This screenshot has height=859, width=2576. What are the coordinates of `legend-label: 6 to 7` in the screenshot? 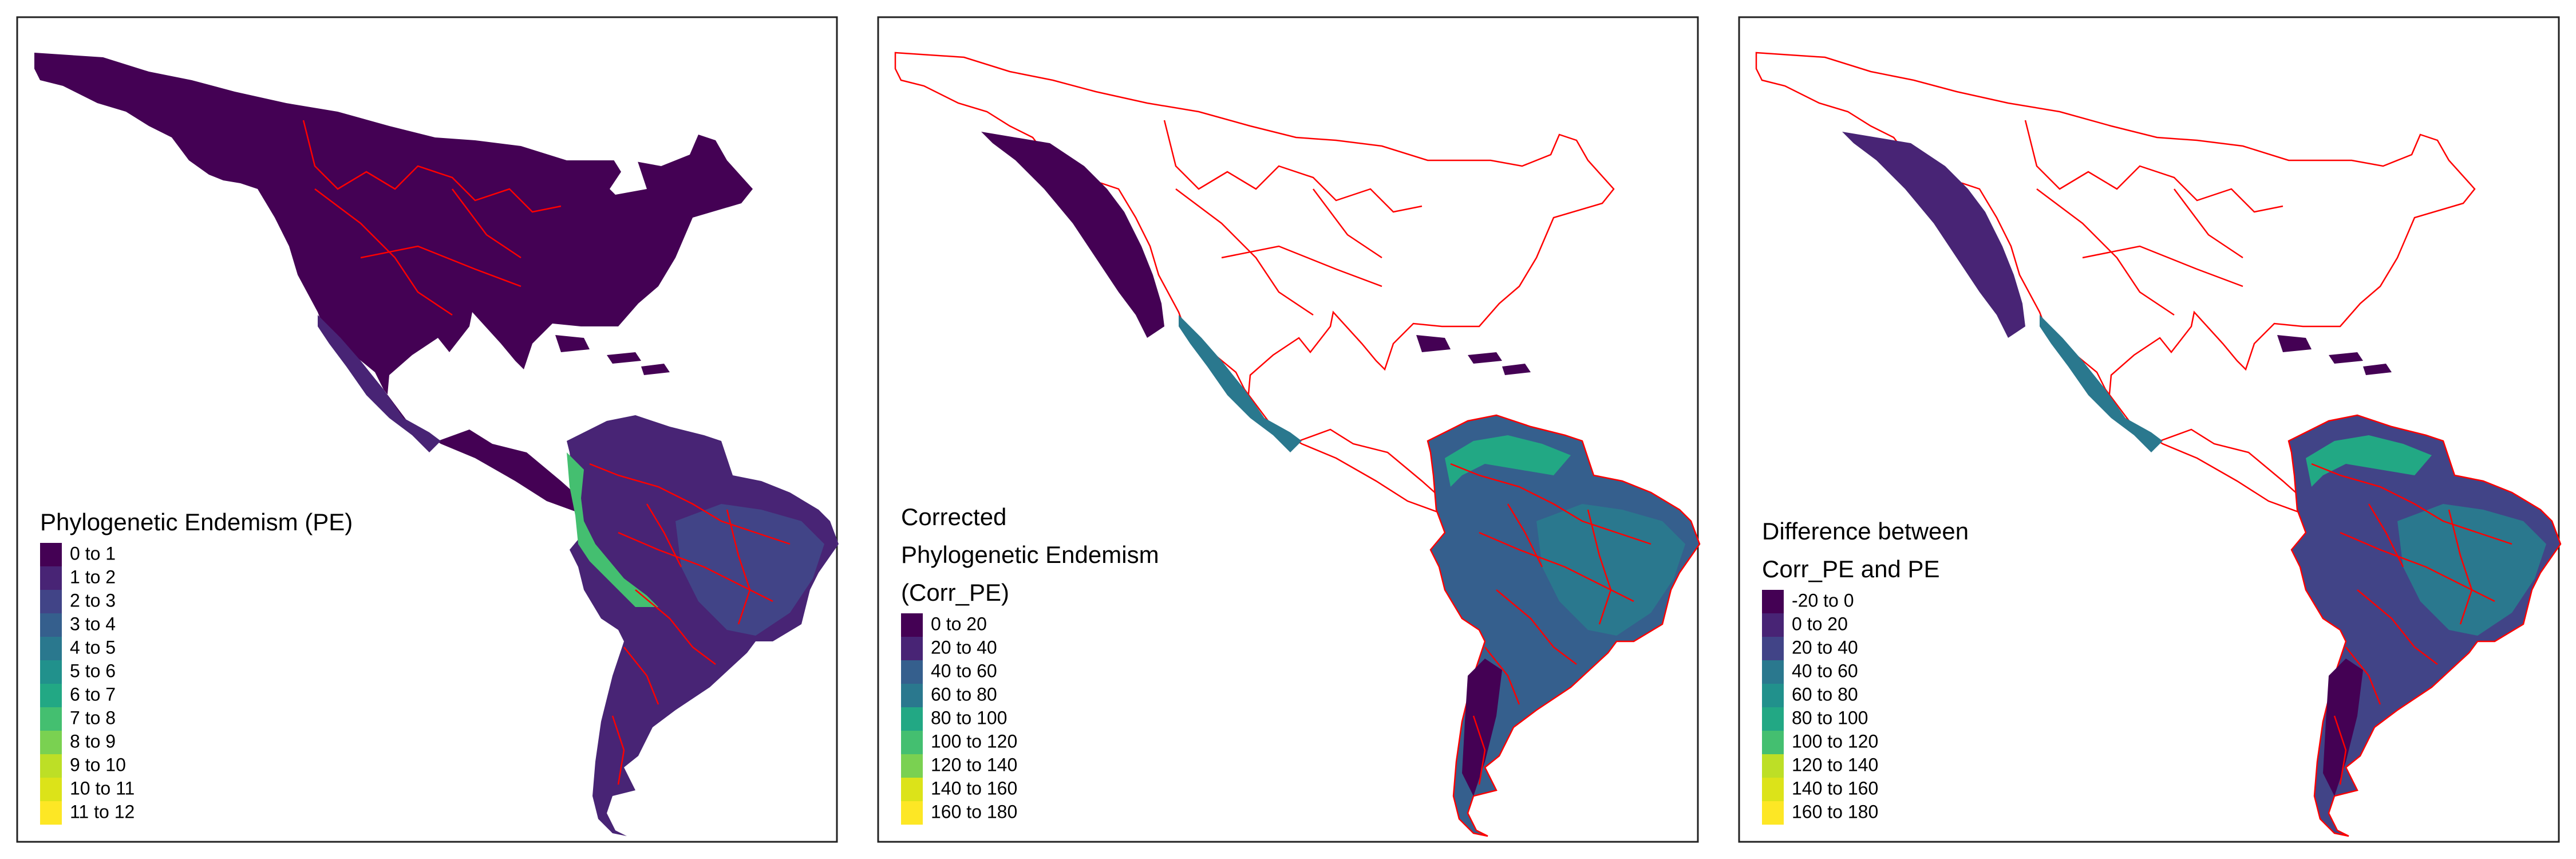 It's located at (93, 694).